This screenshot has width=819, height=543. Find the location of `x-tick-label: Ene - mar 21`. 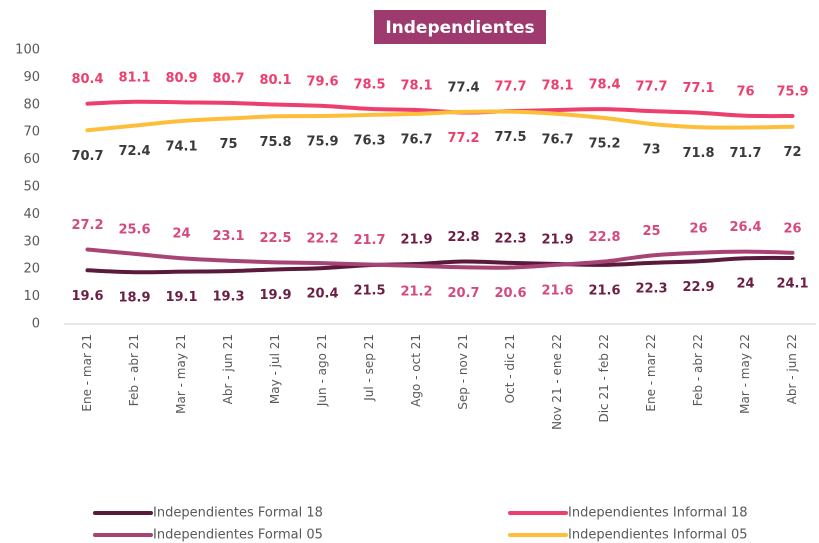

x-tick-label: Ene - mar 21 is located at coordinates (87, 373).